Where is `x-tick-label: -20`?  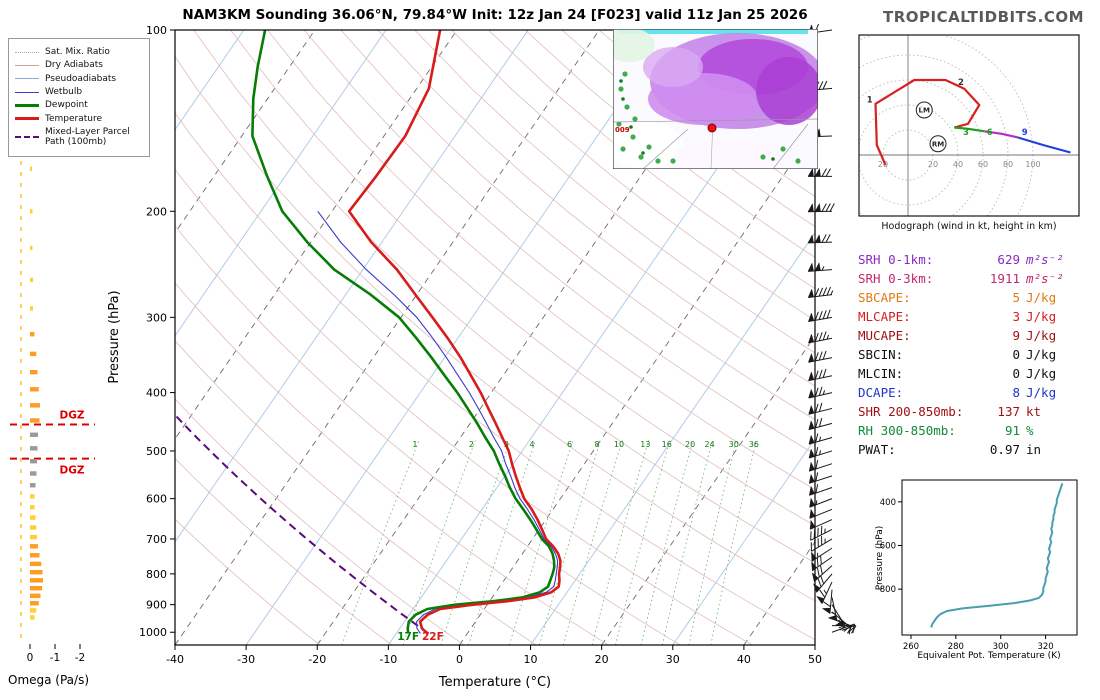 x-tick-label: -20 is located at coordinates (317, 659).